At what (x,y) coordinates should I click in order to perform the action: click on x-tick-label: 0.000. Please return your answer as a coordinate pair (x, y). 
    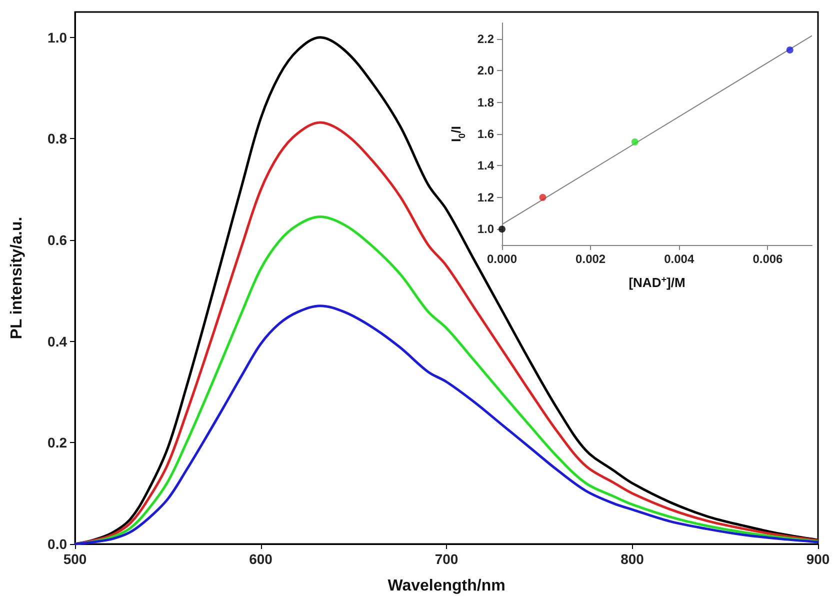
    Looking at the image, I should click on (502, 259).